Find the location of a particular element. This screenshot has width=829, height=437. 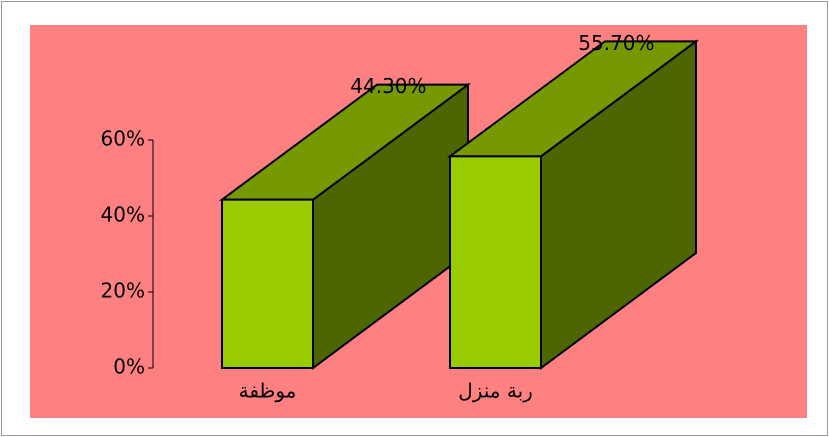

y-tick-label: 40% is located at coordinates (123, 215).